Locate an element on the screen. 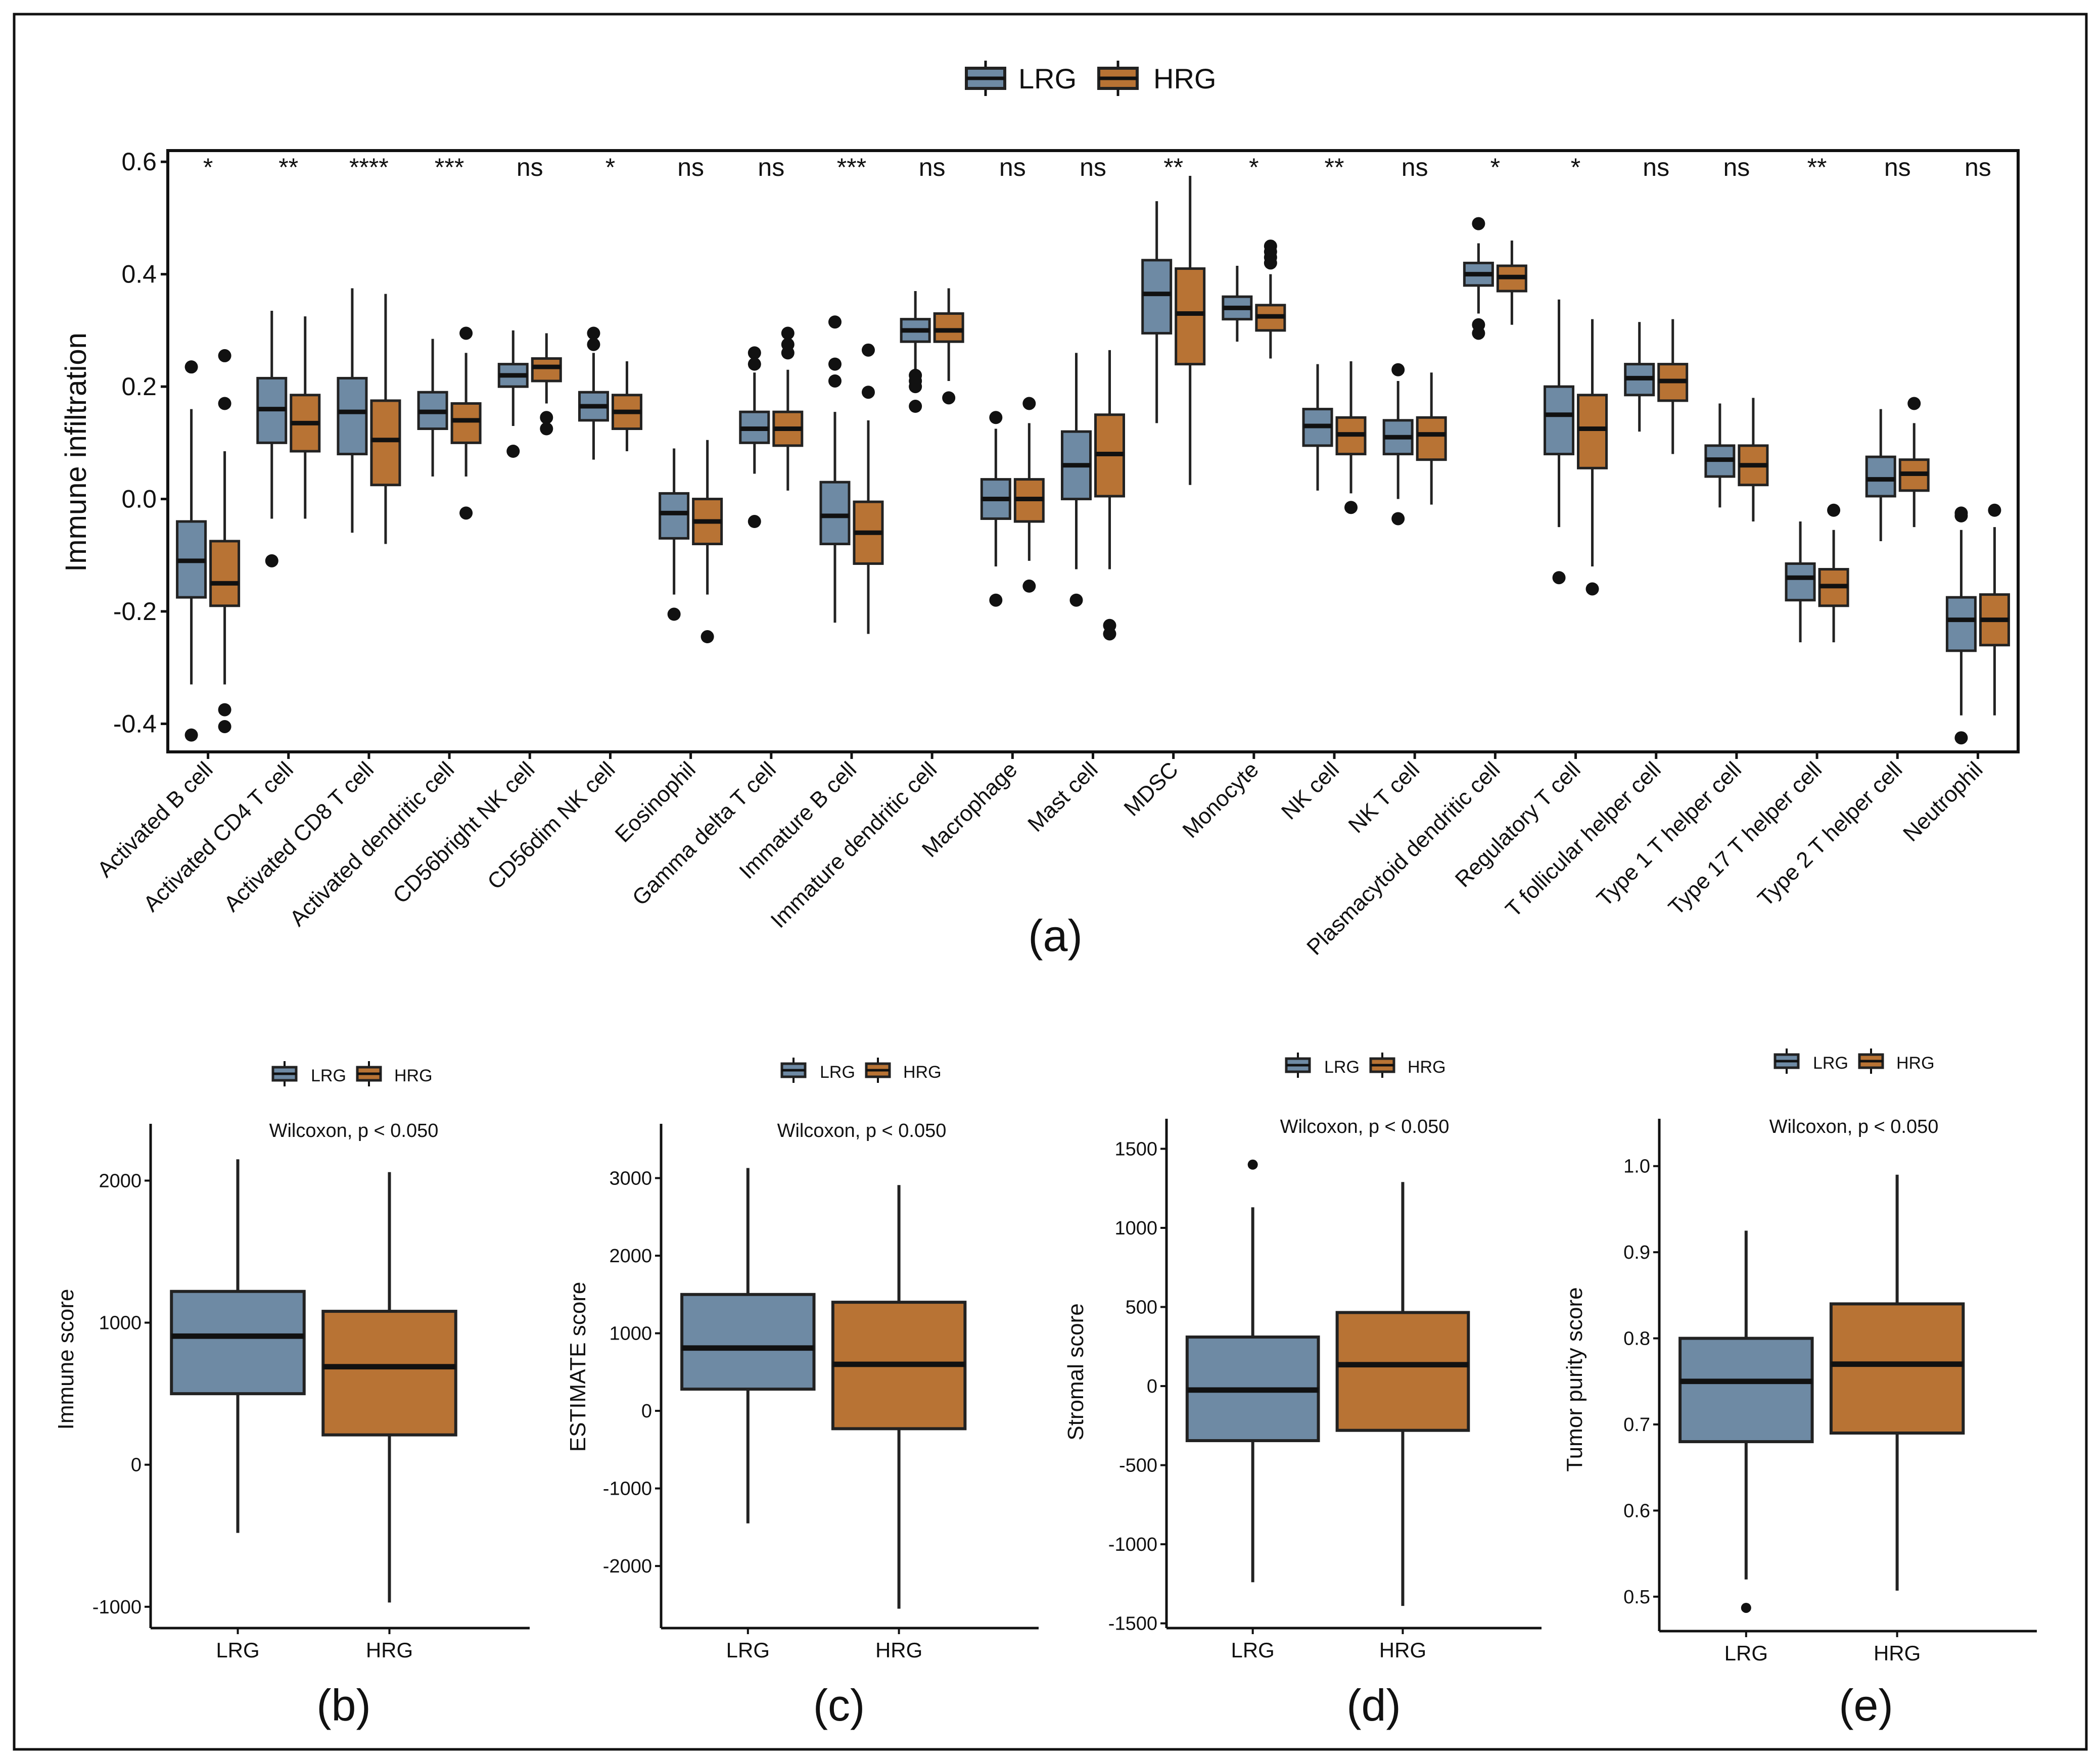 The width and height of the screenshot is (2100, 1763). y-tick-label-d-2: 500 is located at coordinates (1141, 1307).